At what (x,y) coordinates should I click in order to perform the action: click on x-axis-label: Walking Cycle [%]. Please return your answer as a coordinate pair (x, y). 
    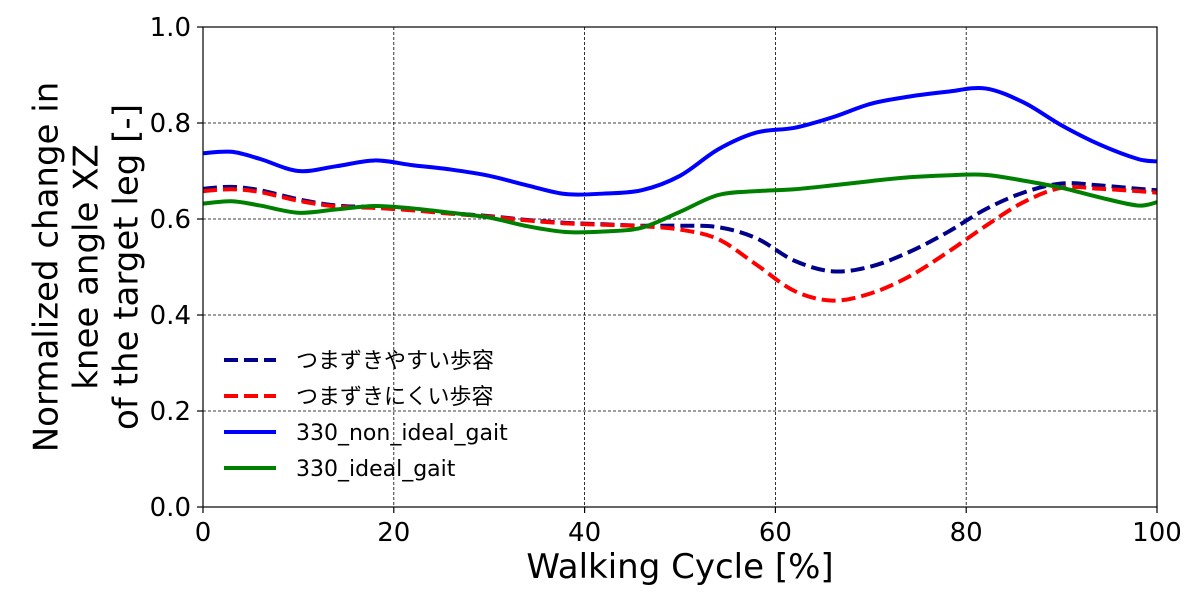
    Looking at the image, I should click on (679, 567).